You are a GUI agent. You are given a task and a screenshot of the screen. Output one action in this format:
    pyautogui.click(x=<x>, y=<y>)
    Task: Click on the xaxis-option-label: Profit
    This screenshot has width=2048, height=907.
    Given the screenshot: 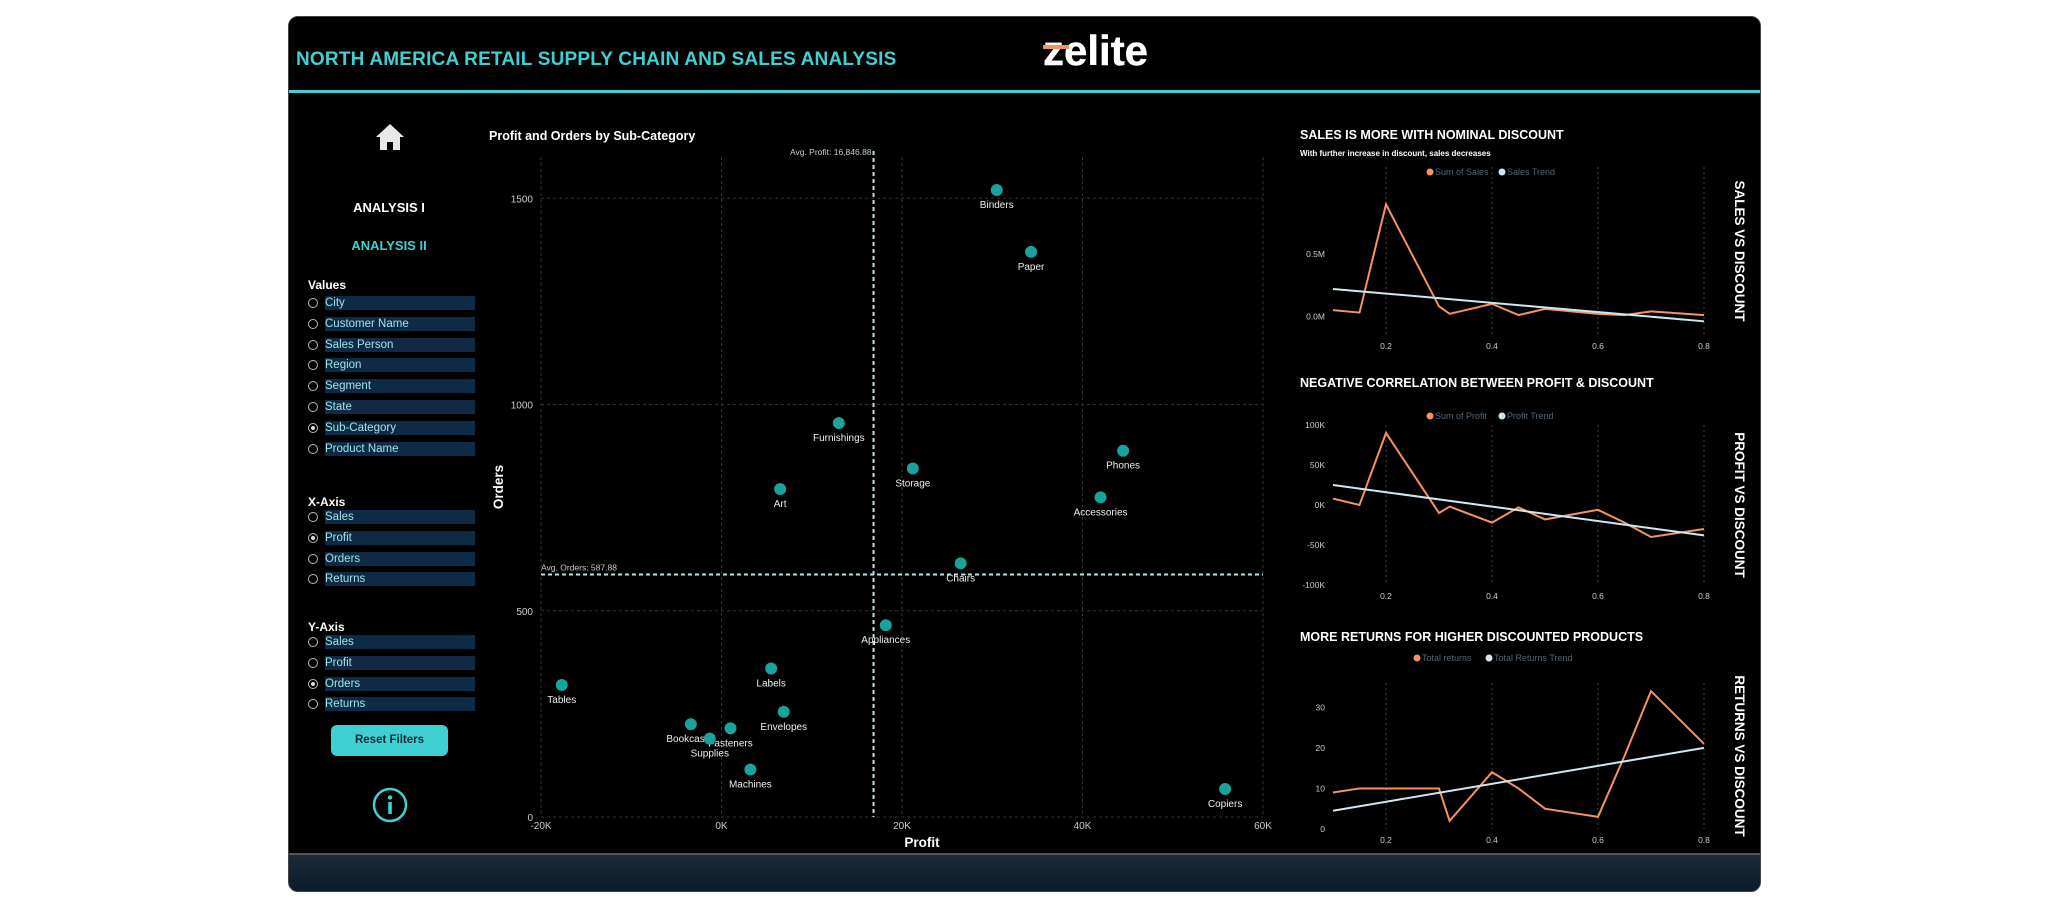 What is the action you would take?
    pyautogui.click(x=400, y=537)
    